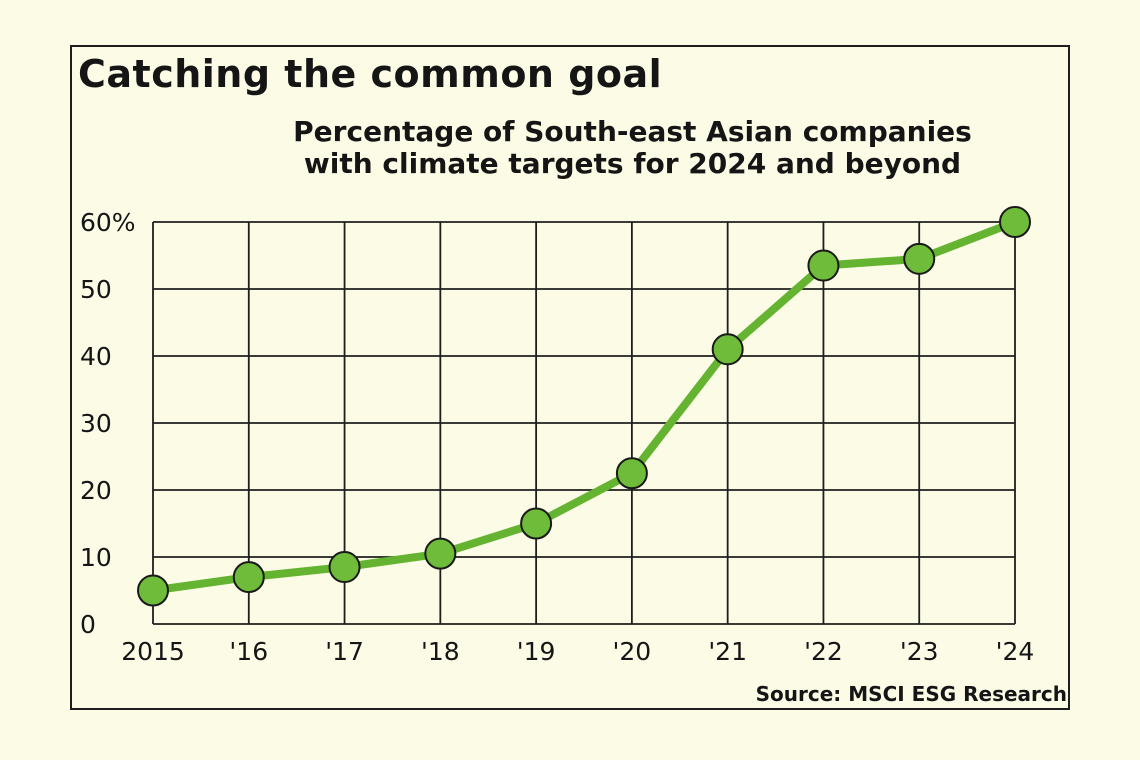 This screenshot has height=760, width=1140. I want to click on x-tick-label: '17, so click(344, 651).